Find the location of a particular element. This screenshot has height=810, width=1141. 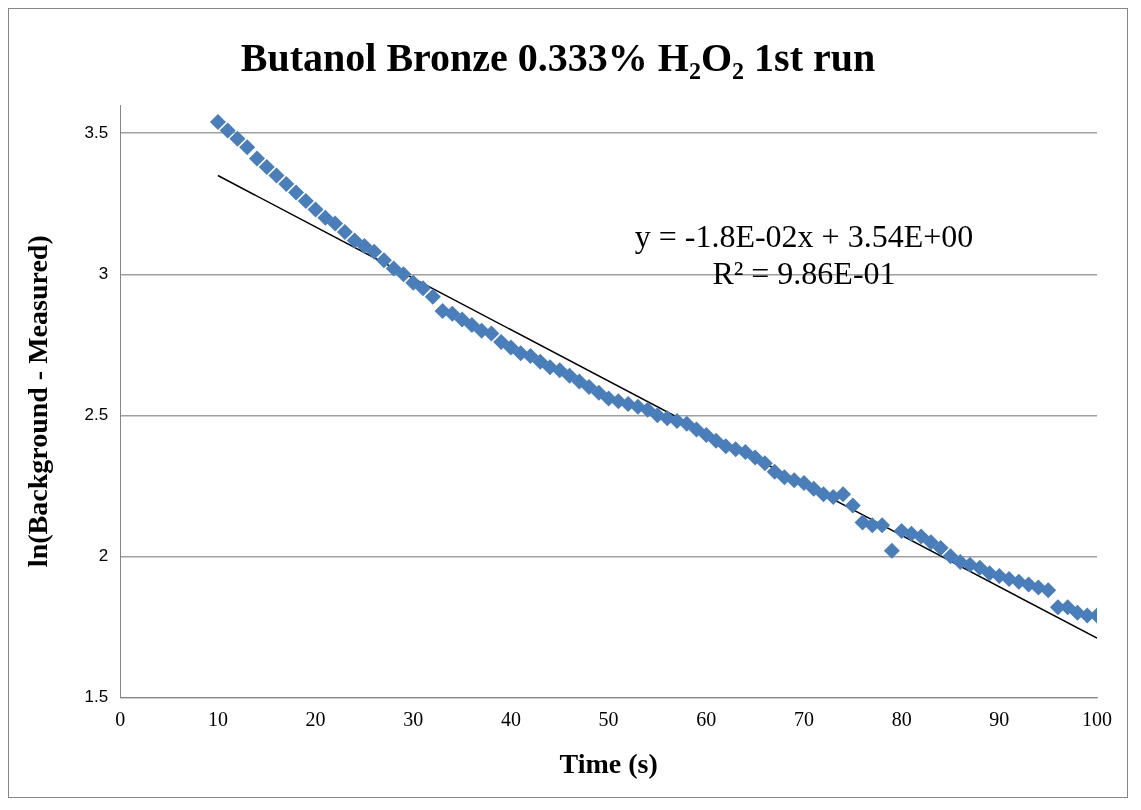

x-tick-label: 40 is located at coordinates (510, 718).